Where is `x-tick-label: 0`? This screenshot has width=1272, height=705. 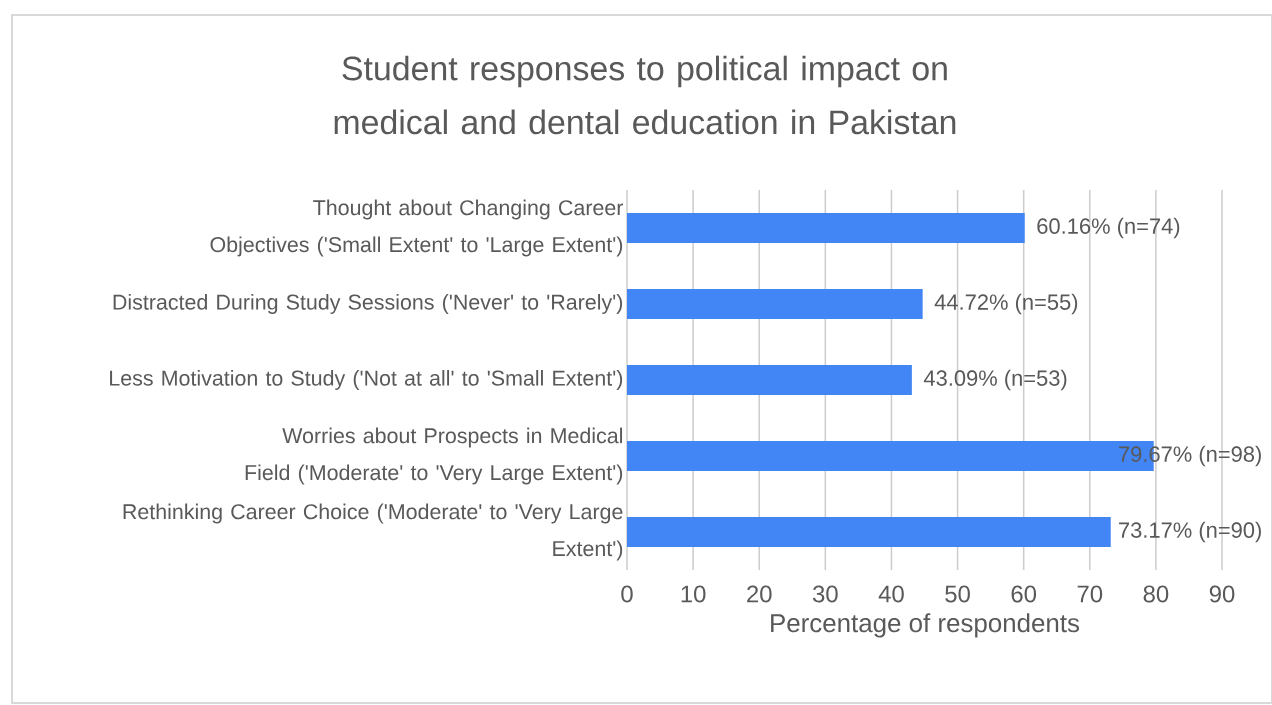 x-tick-label: 0 is located at coordinates (627, 594).